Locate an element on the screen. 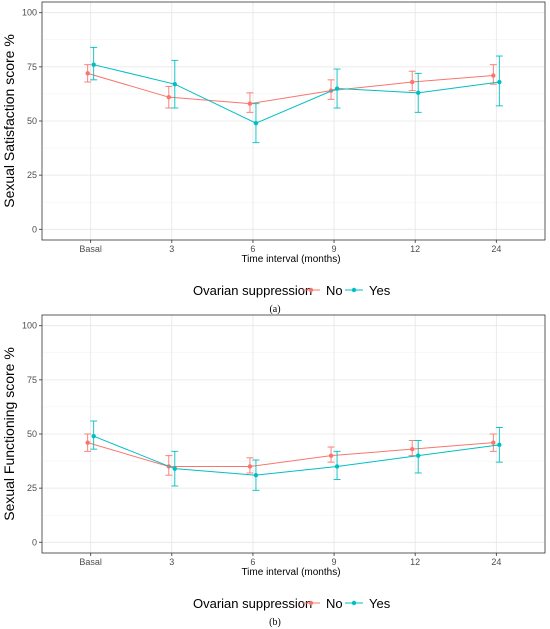 The height and width of the screenshot is (629, 550). y-axis-title: Sexual Functioning score % is located at coordinates (9, 434).